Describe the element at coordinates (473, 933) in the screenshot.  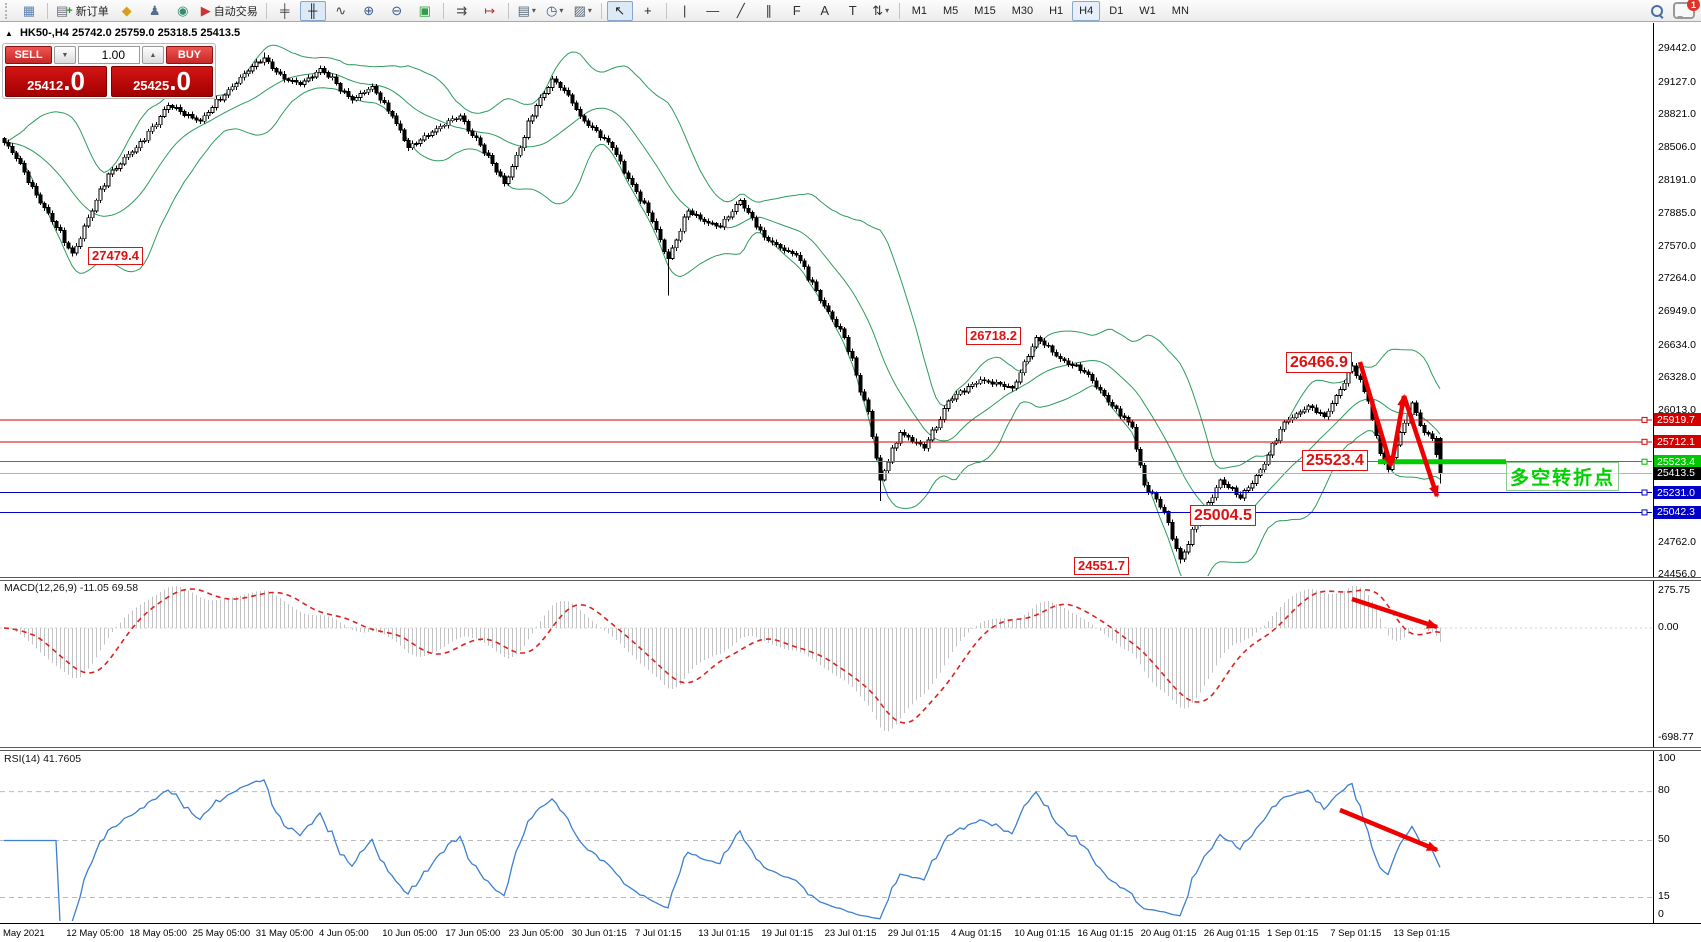
I see `time-axis-label: 17 Jun 05:00` at that location.